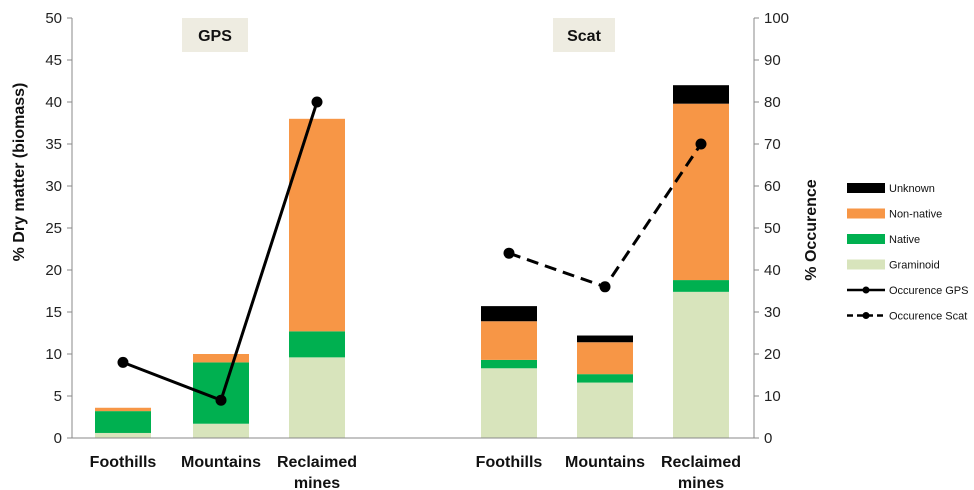 The width and height of the screenshot is (974, 490). Describe the element at coordinates (53, 102) in the screenshot. I see `y-tick-label: 40` at that location.